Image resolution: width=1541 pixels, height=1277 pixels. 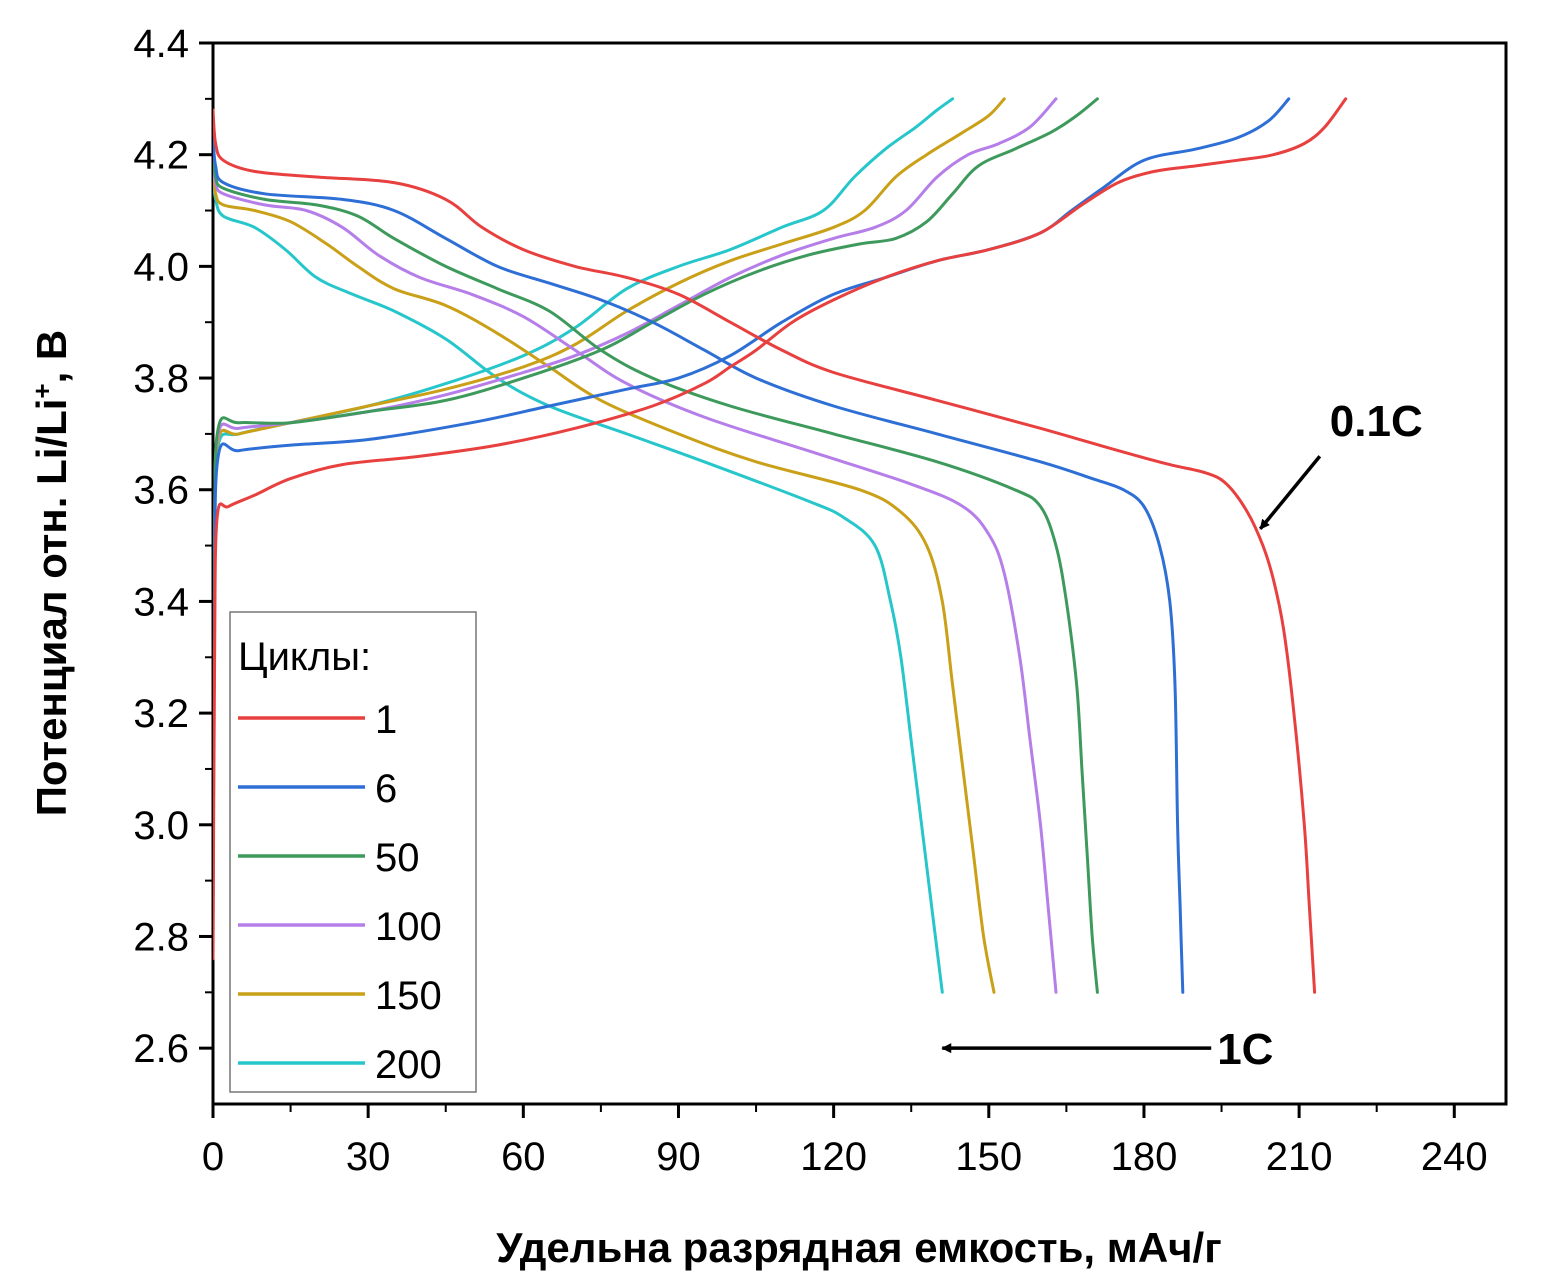 What do you see at coordinates (161, 826) in the screenshot?
I see `y-tick-label: 3.0` at bounding box center [161, 826].